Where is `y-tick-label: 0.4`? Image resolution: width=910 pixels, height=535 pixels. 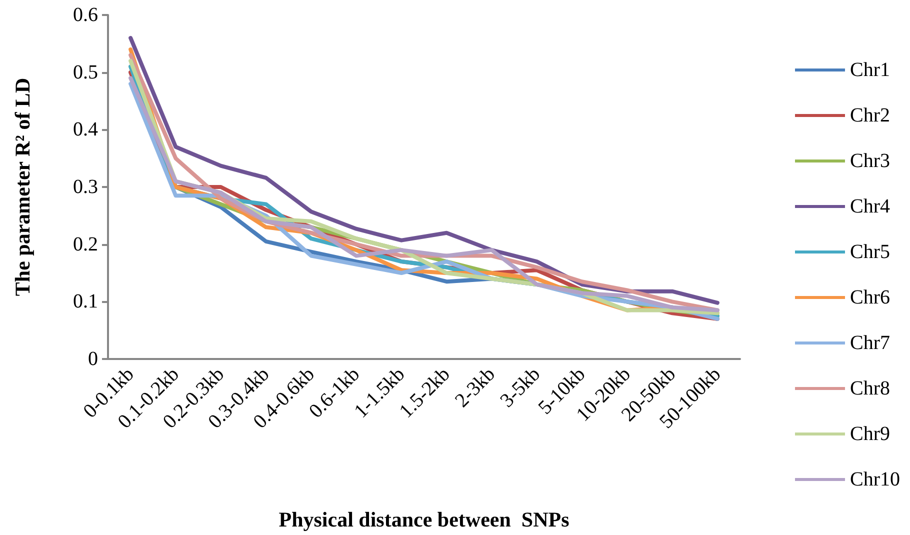
y-tick-label: 0.4 is located at coordinates (85, 129).